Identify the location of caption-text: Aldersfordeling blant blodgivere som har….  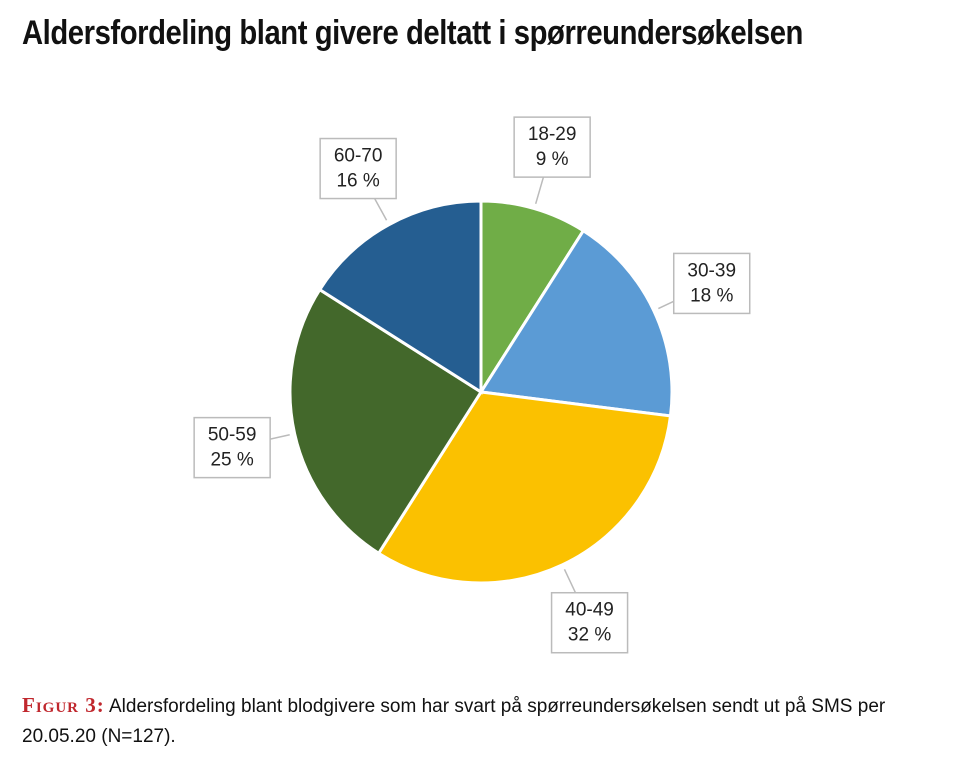
(454, 721).